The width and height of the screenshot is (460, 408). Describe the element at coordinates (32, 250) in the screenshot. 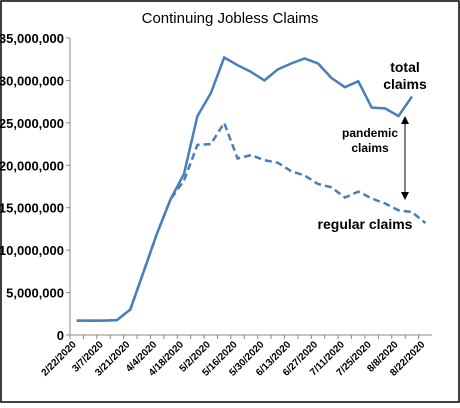

I see `y-tick-label: 10,000,000` at that location.